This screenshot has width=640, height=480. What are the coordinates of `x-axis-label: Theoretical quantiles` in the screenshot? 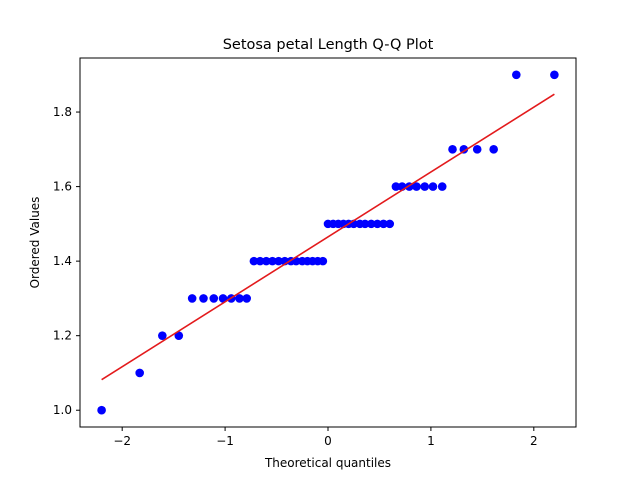 It's located at (327, 463).